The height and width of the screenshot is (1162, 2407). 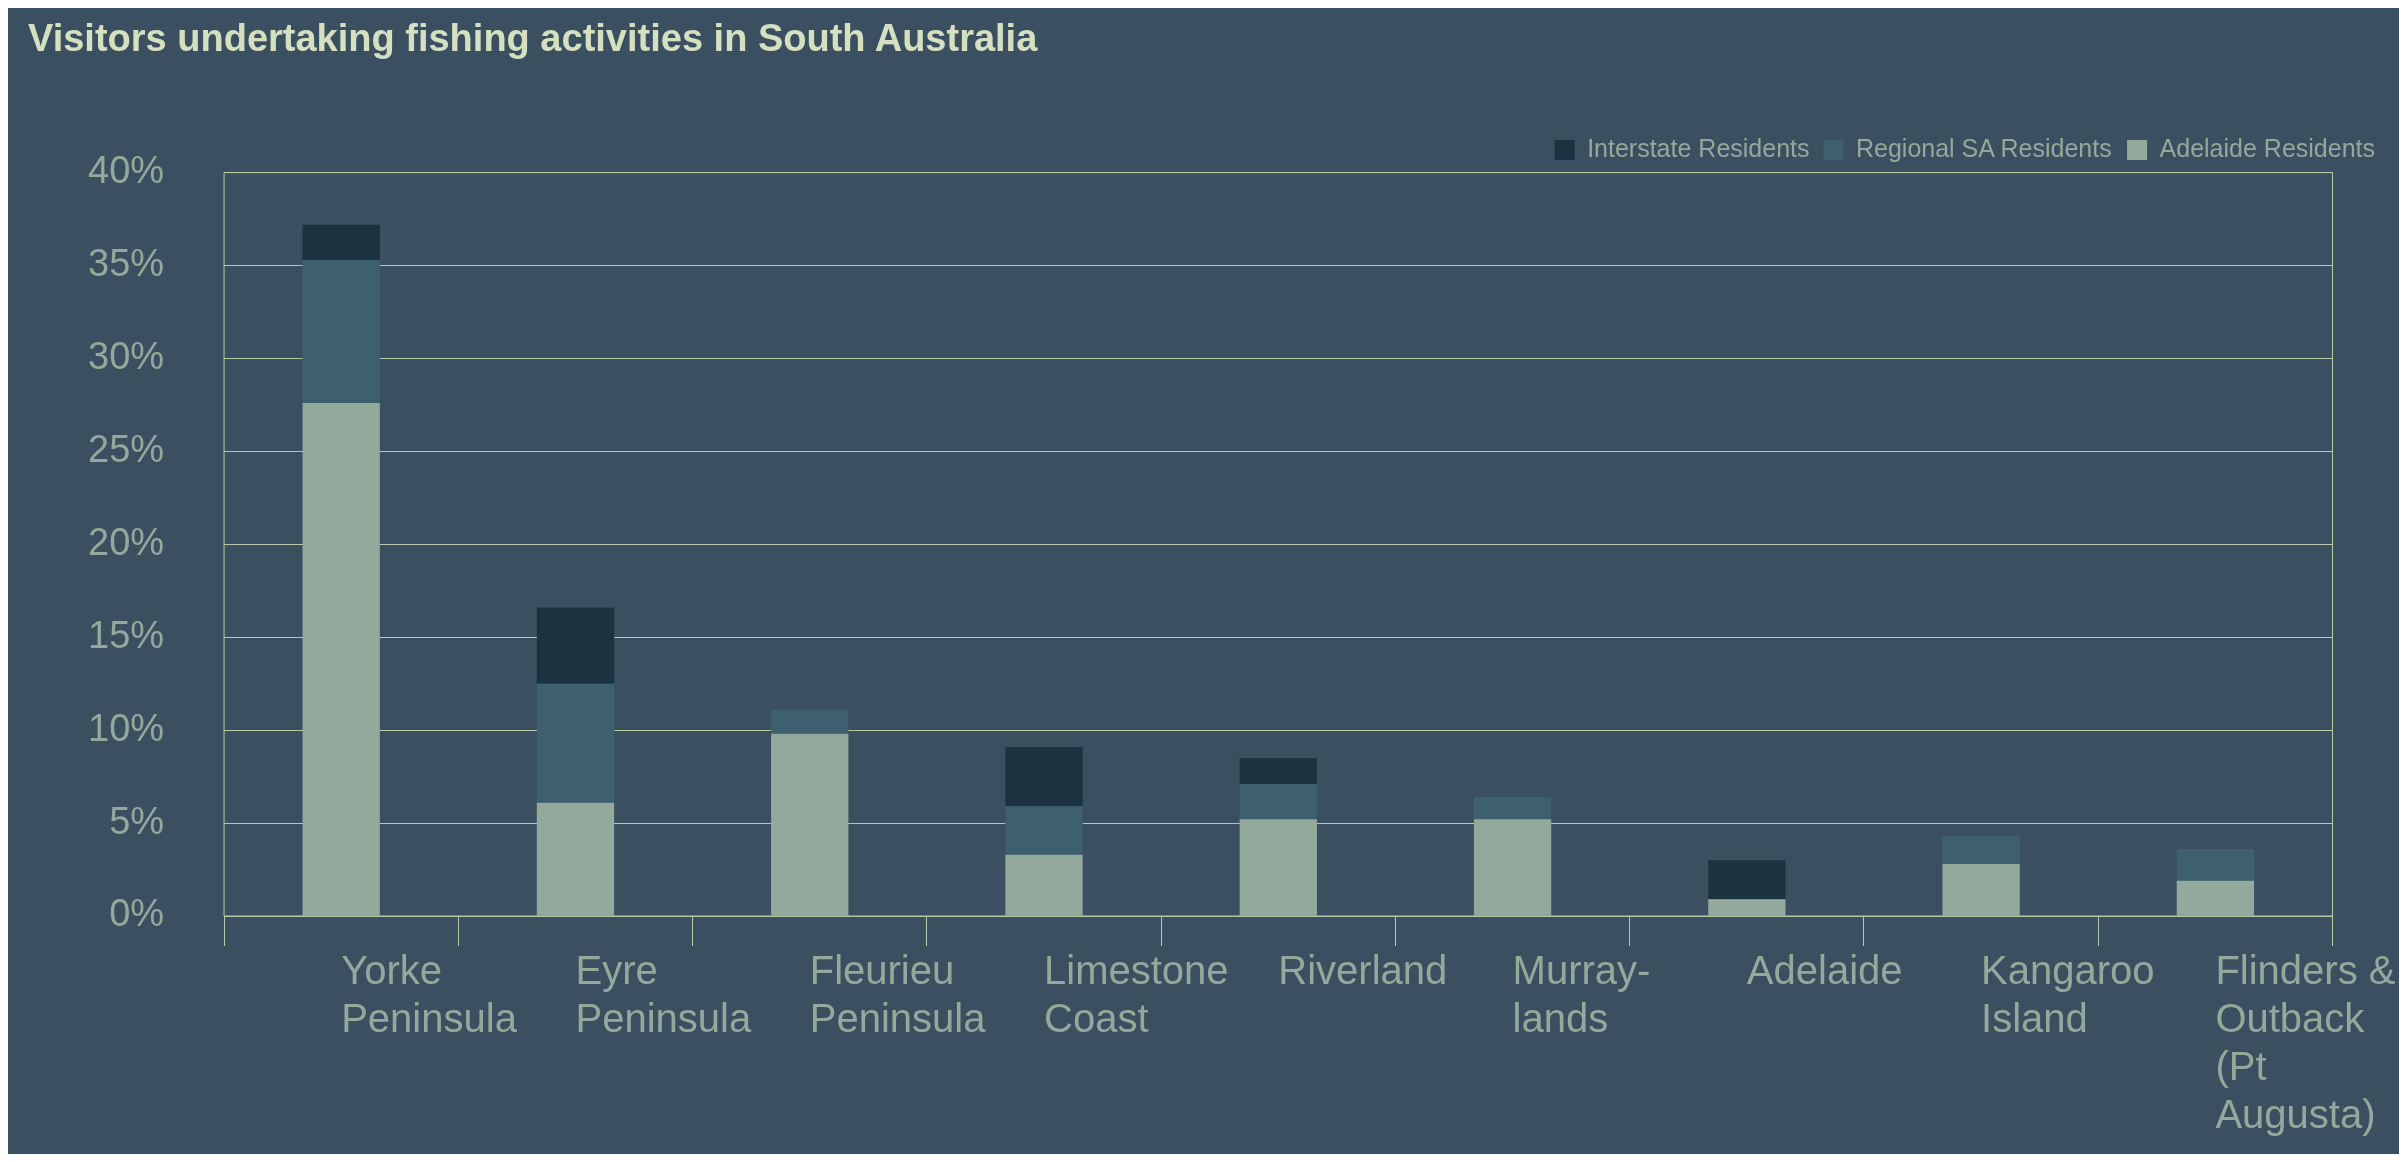 What do you see at coordinates (126, 263) in the screenshot?
I see `y-tick-label: 35%` at bounding box center [126, 263].